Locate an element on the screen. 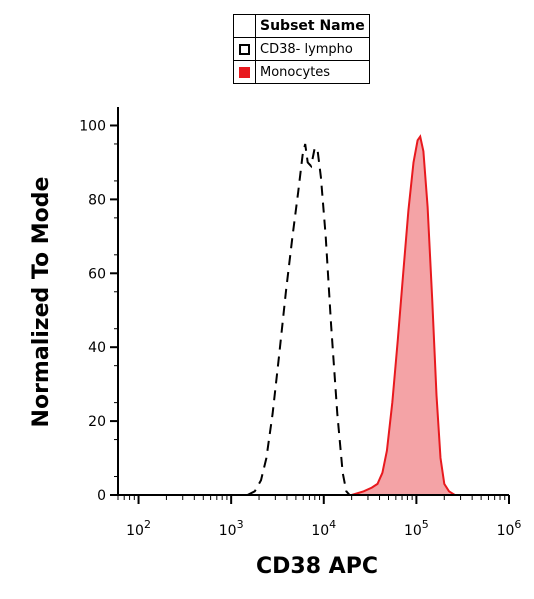 This screenshot has width=534, height=599. legend-swatch-cd38-lympho is located at coordinates (244, 49).